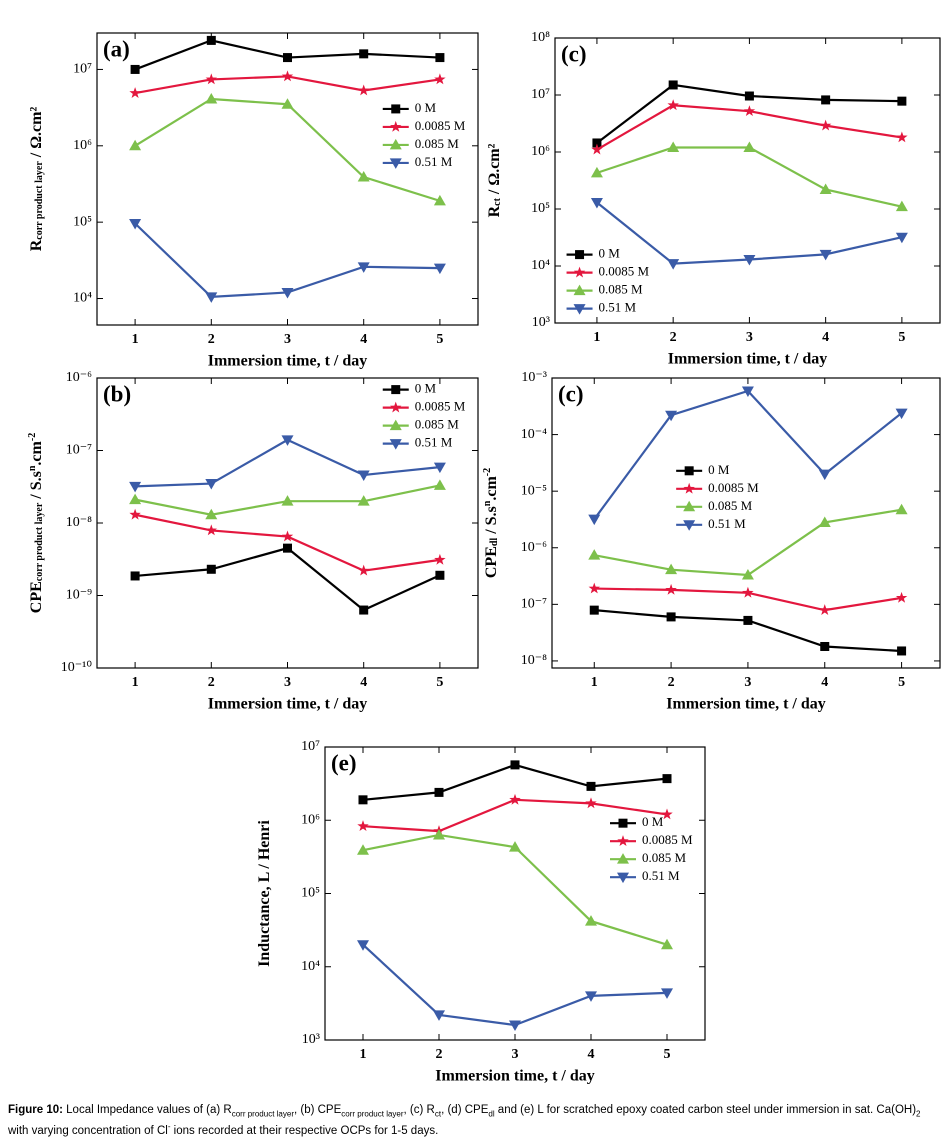 The height and width of the screenshot is (1146, 948). I want to click on y-axis-label: CPEdl / S.sn.cm-2, so click(491, 523).